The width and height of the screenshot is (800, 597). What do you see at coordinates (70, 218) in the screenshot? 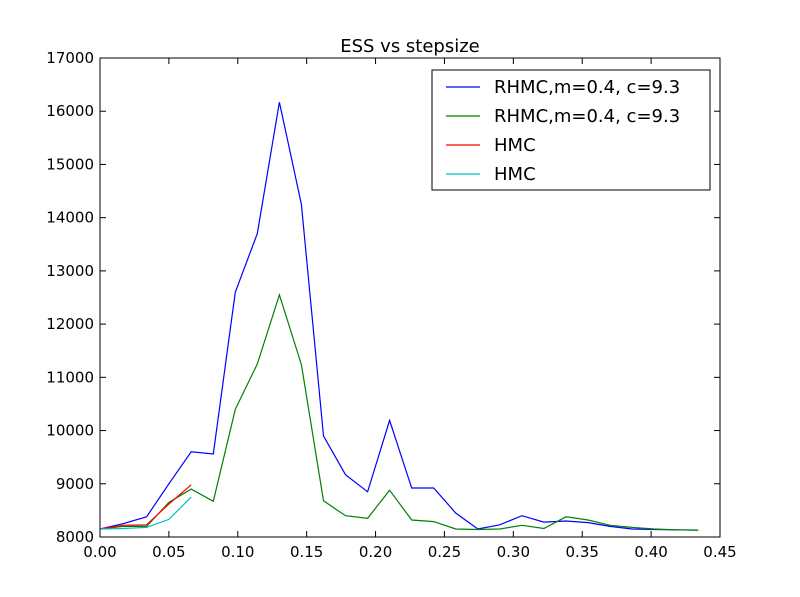
I see `y-tick-label: 14000` at bounding box center [70, 218].